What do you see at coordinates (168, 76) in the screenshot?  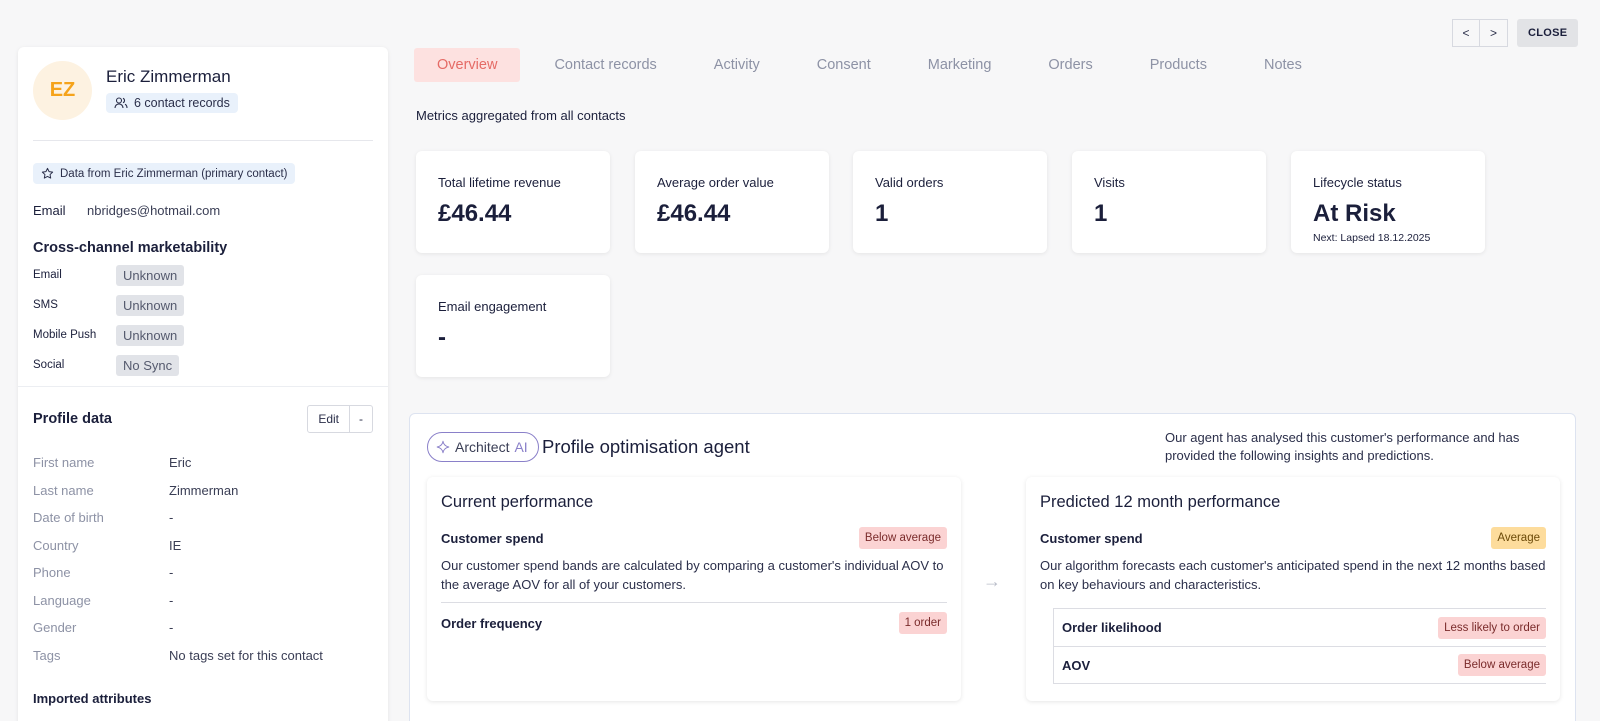 I see `profile-name: Eric Zimmerman` at bounding box center [168, 76].